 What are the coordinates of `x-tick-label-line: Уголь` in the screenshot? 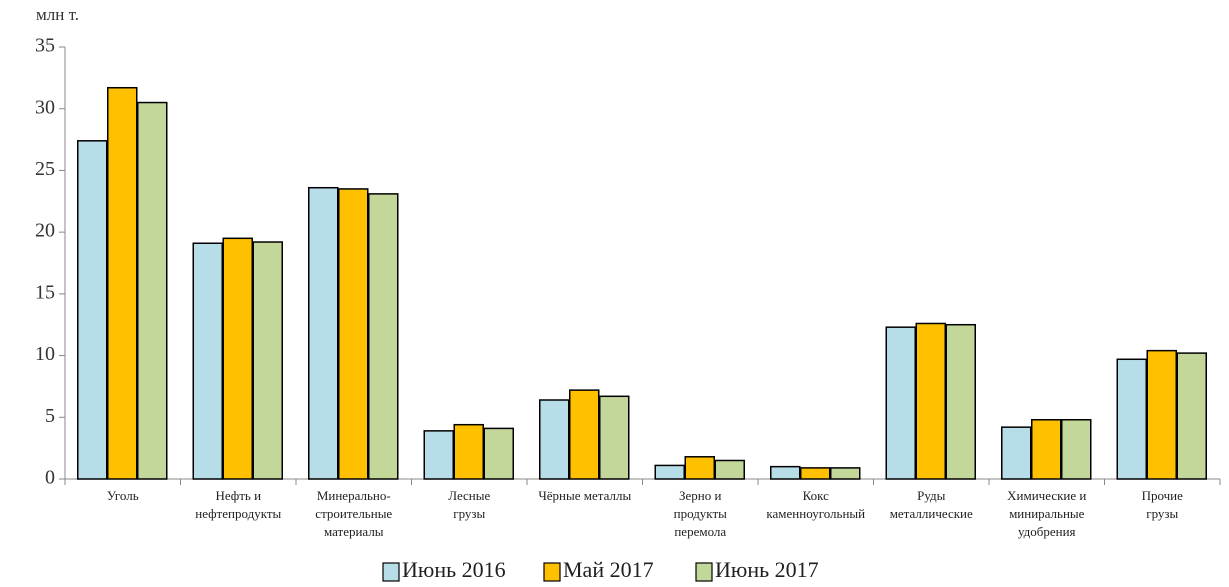 It's located at (123, 495).